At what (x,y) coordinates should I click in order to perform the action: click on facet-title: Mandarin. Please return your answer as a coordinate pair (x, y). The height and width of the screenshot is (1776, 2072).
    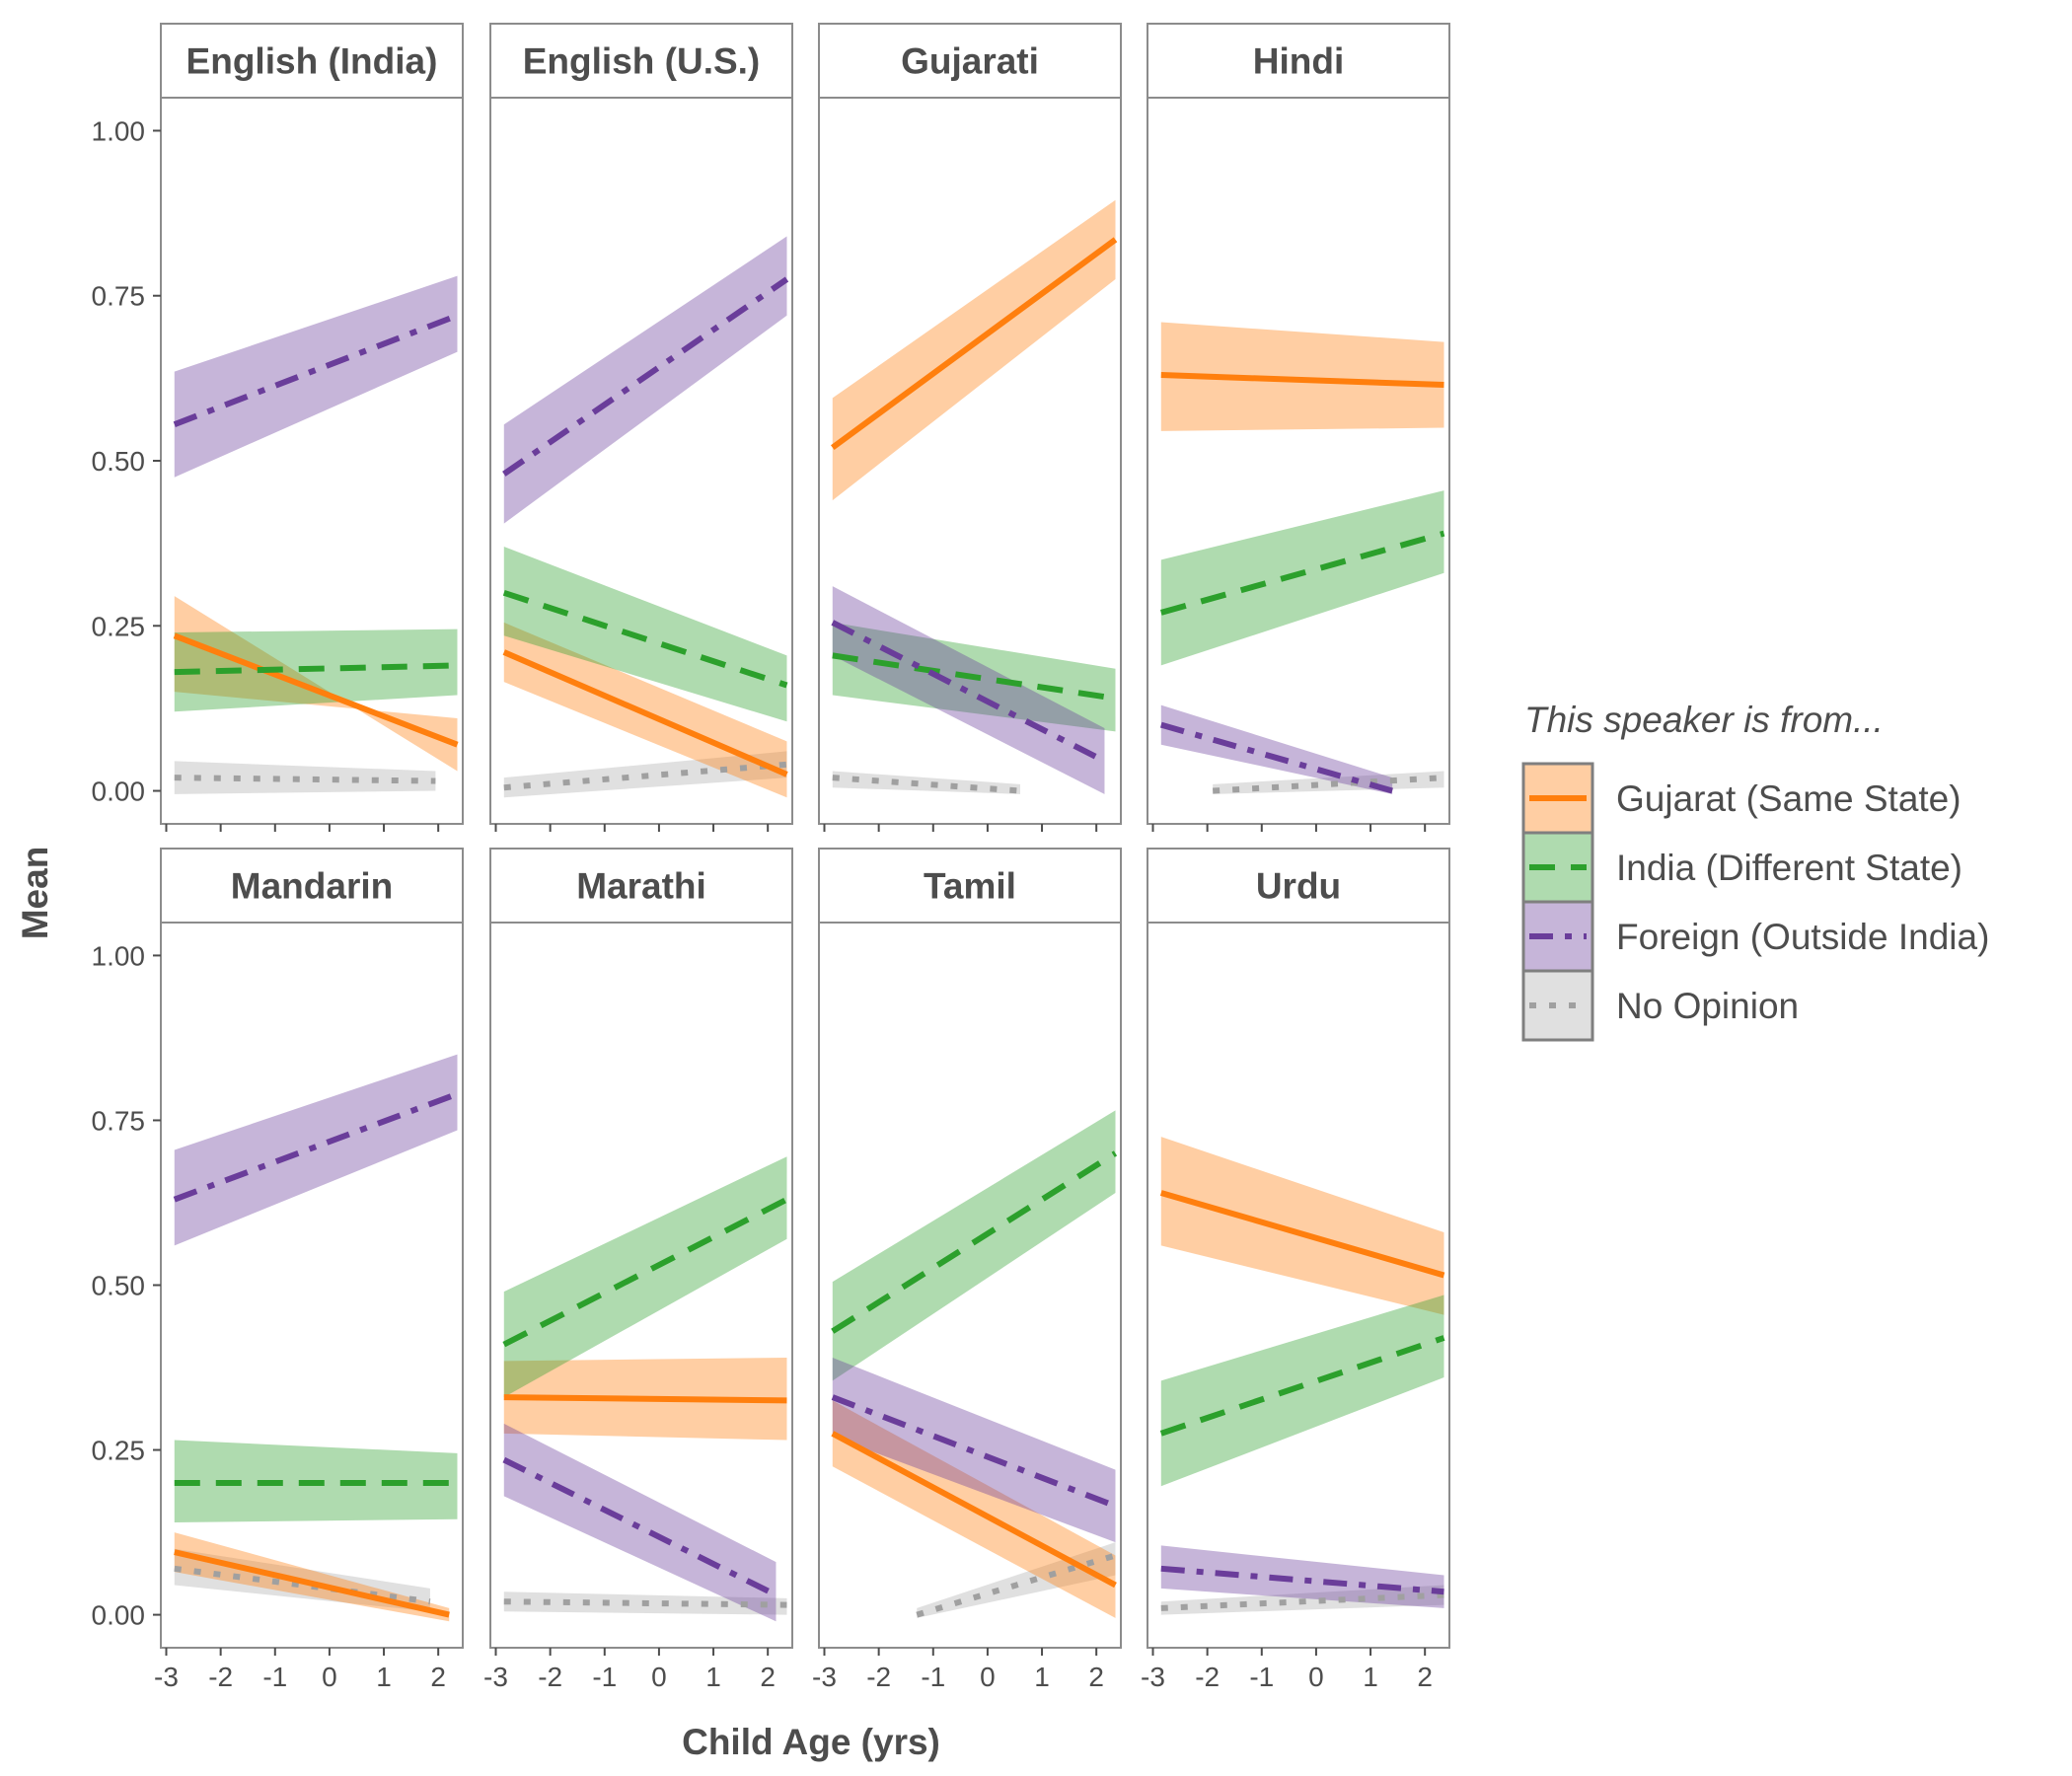
    Looking at the image, I should click on (312, 887).